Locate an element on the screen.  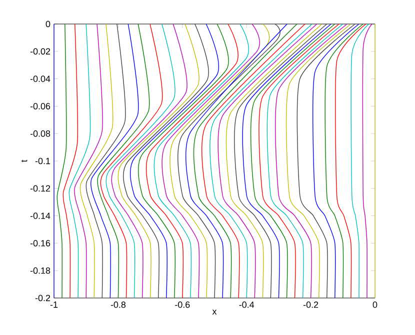
y-axis-title: t is located at coordinates (24, 161).